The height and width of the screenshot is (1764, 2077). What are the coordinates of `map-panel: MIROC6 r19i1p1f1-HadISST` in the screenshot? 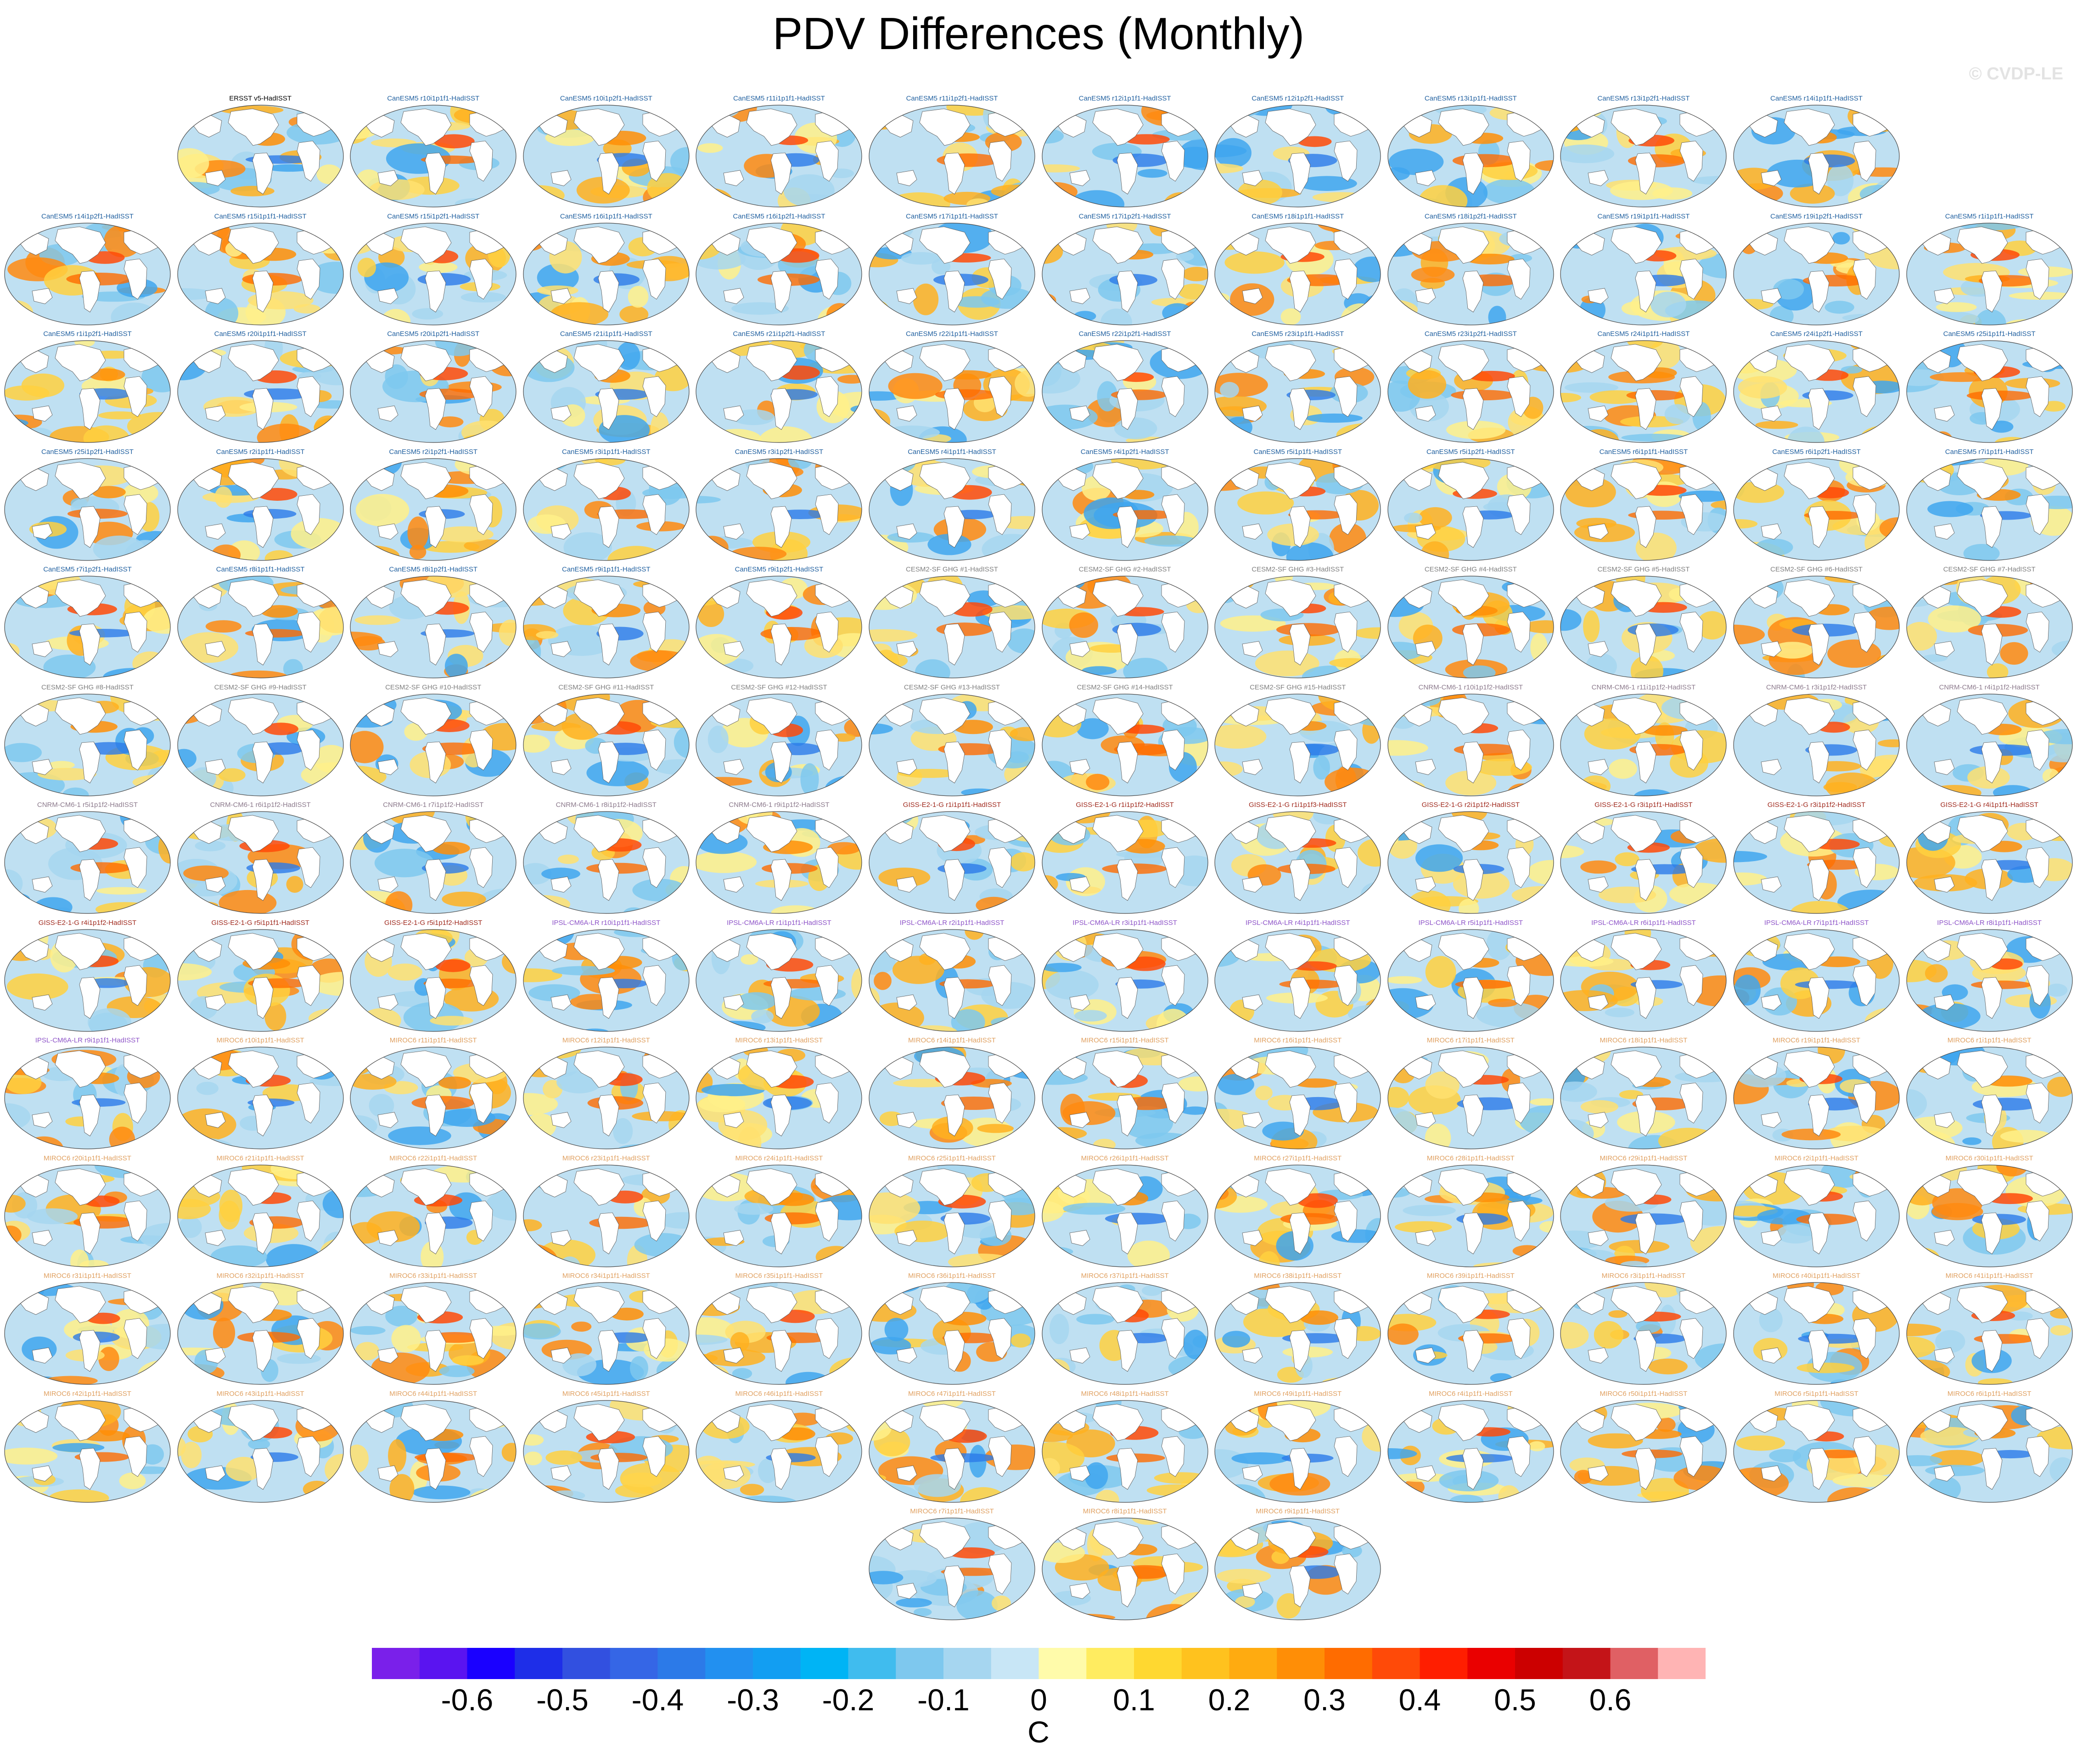 It's located at (1816, 1093).